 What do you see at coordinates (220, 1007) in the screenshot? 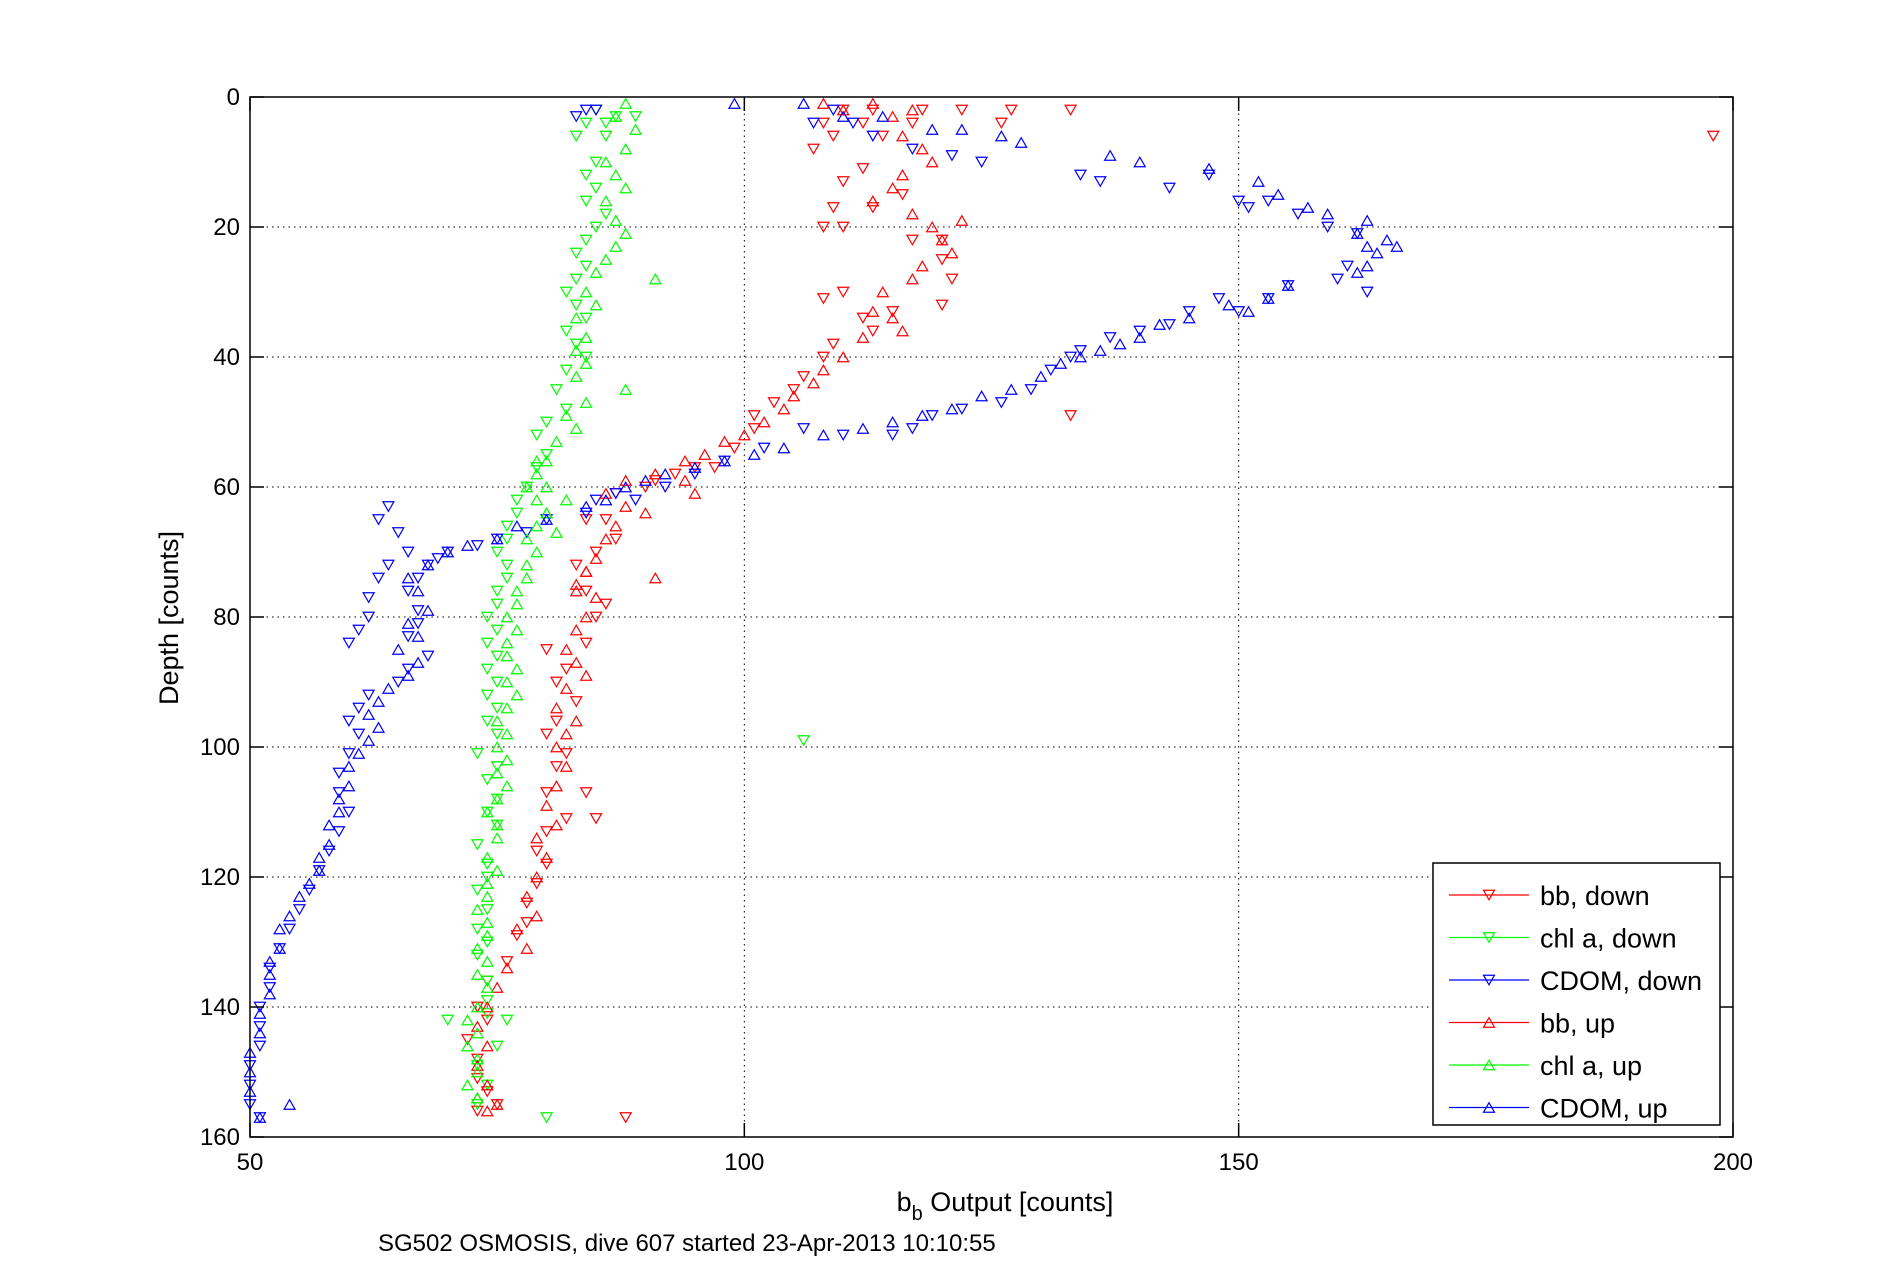
I see `y-tick-label: 140` at bounding box center [220, 1007].